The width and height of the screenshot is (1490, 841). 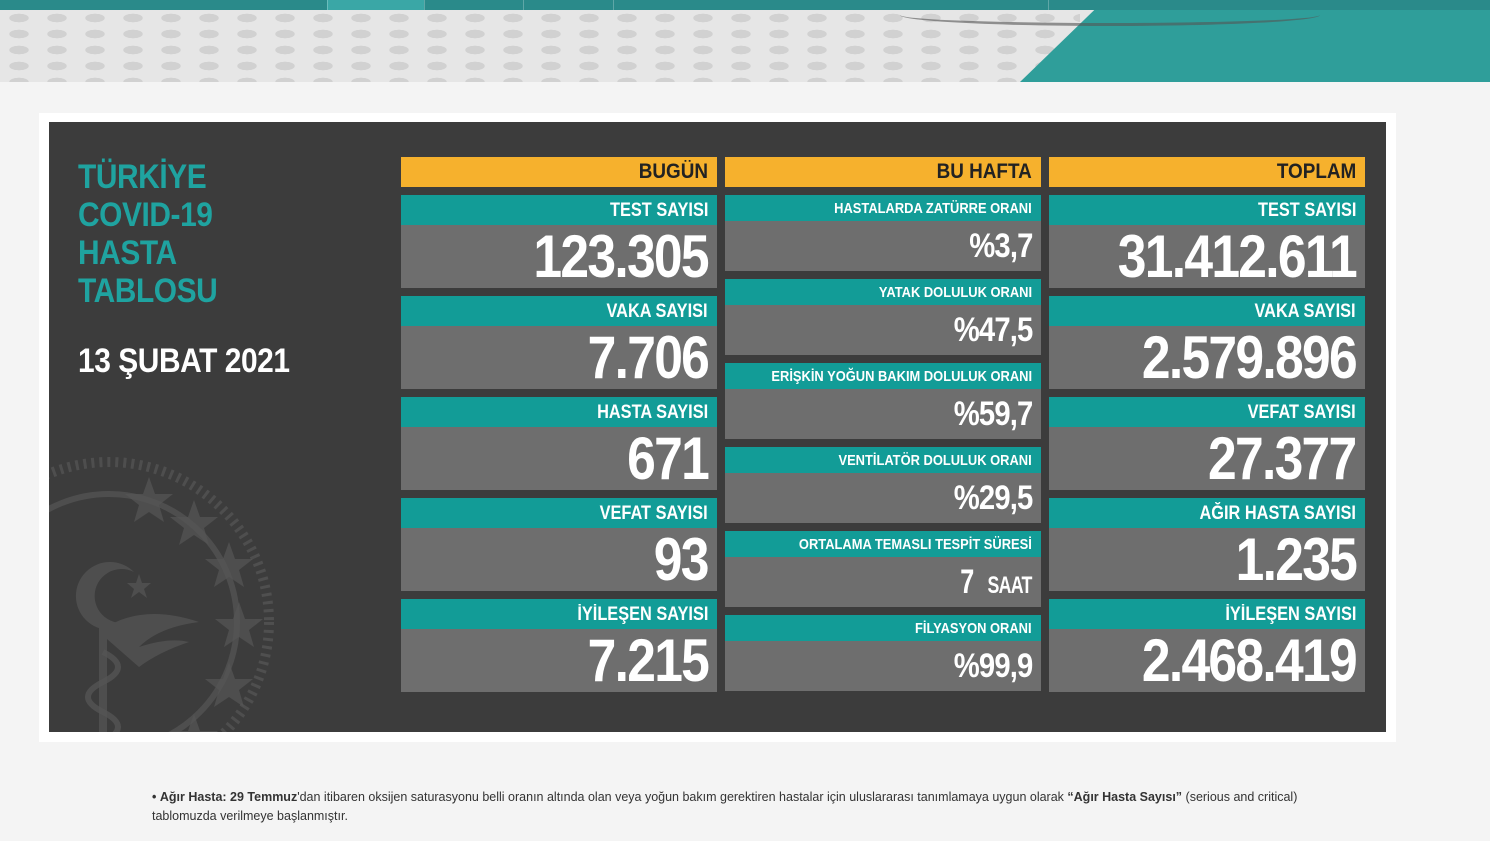 I want to click on board-date: 13 ŞUBAT 2021, so click(x=184, y=361).